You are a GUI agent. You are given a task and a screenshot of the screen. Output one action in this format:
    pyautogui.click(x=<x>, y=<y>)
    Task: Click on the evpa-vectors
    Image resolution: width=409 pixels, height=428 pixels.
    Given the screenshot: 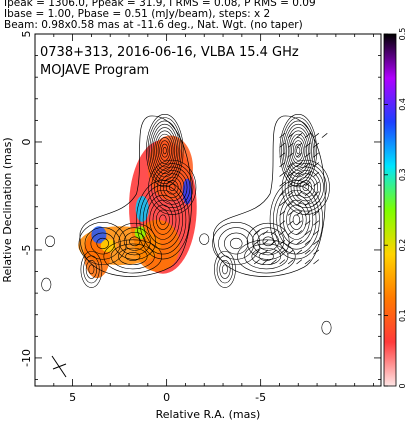 What is the action you would take?
    pyautogui.click(x=290, y=199)
    